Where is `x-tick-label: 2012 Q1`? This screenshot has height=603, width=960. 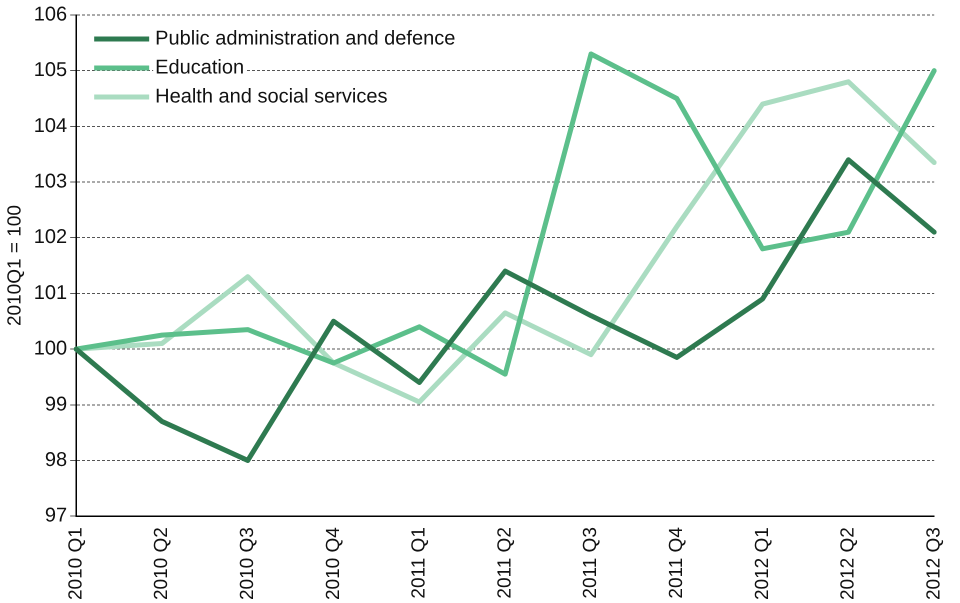
x-tick-label: 2012 Q1 is located at coordinates (762, 563).